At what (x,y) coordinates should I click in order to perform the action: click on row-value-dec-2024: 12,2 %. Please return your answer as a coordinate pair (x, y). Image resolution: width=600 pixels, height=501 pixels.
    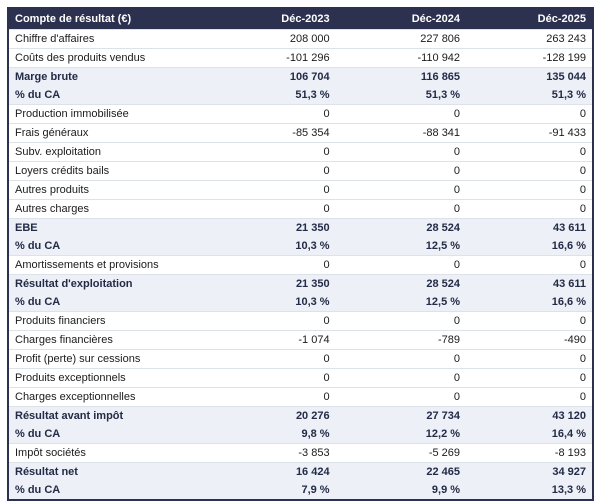
    Looking at the image, I should click on (401, 434).